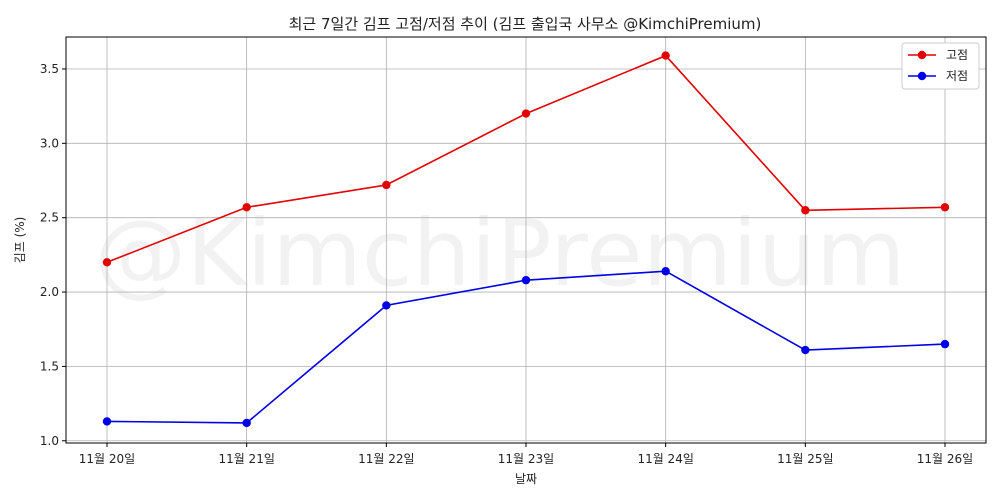  What do you see at coordinates (526, 479) in the screenshot?
I see `x-axis-label: 날짜` at bounding box center [526, 479].